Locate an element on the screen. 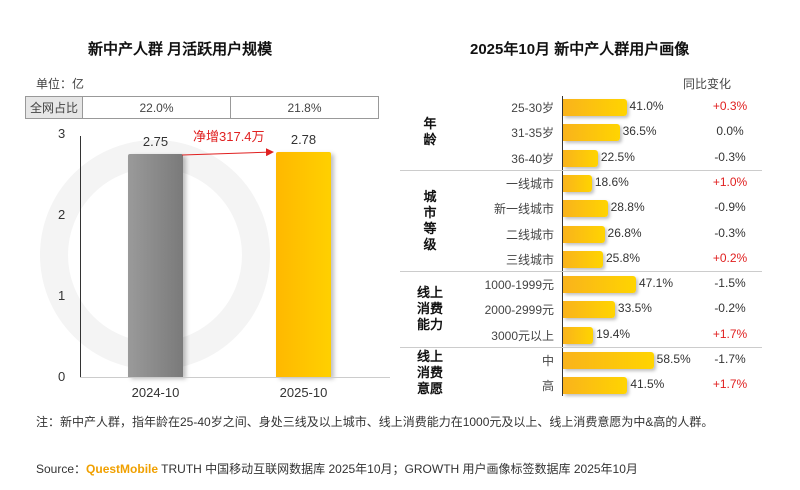 The image size is (800, 490). y-axis is located at coordinates (80, 257).